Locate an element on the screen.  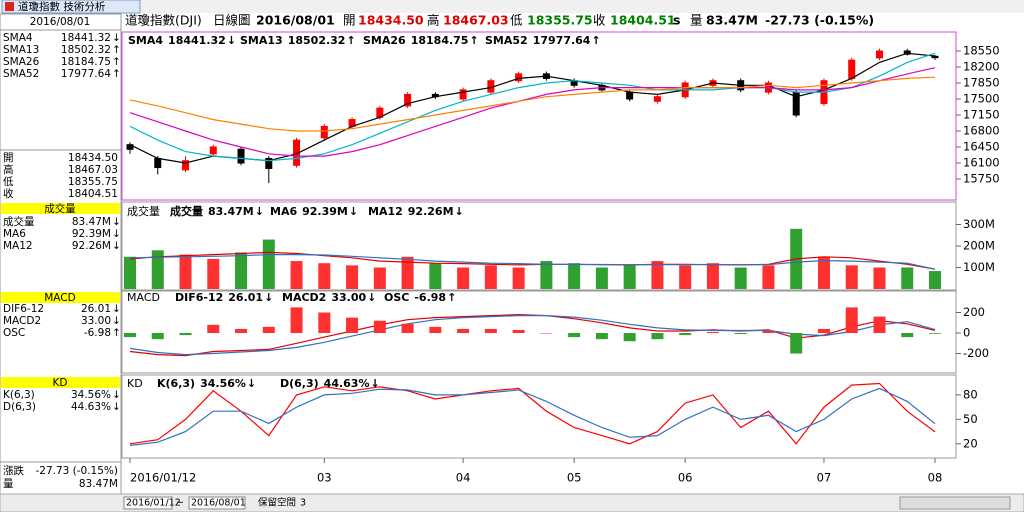
toolbar-buttons is located at coordinates (955, 503).